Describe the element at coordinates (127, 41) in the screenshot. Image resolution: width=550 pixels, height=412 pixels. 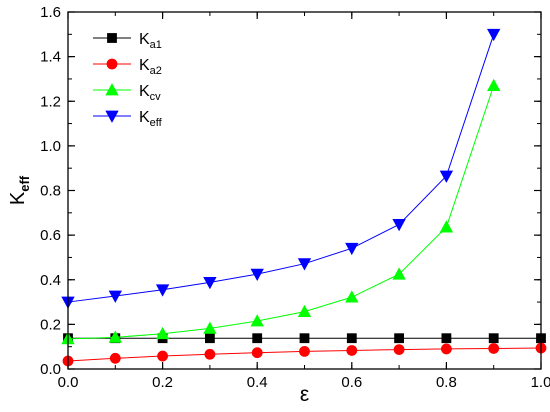
I see `legend-item-Ka1: Ka1` at that location.